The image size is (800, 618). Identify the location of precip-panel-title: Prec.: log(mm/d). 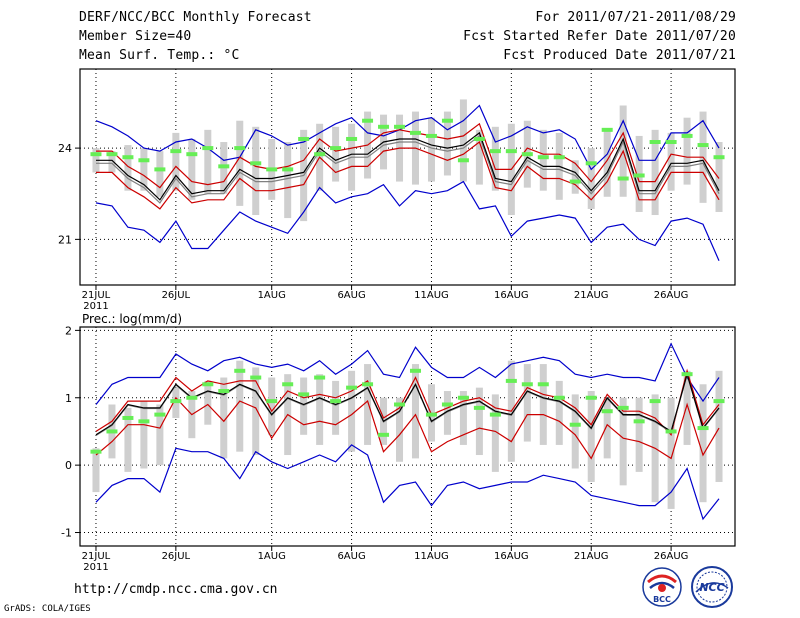
(132, 319).